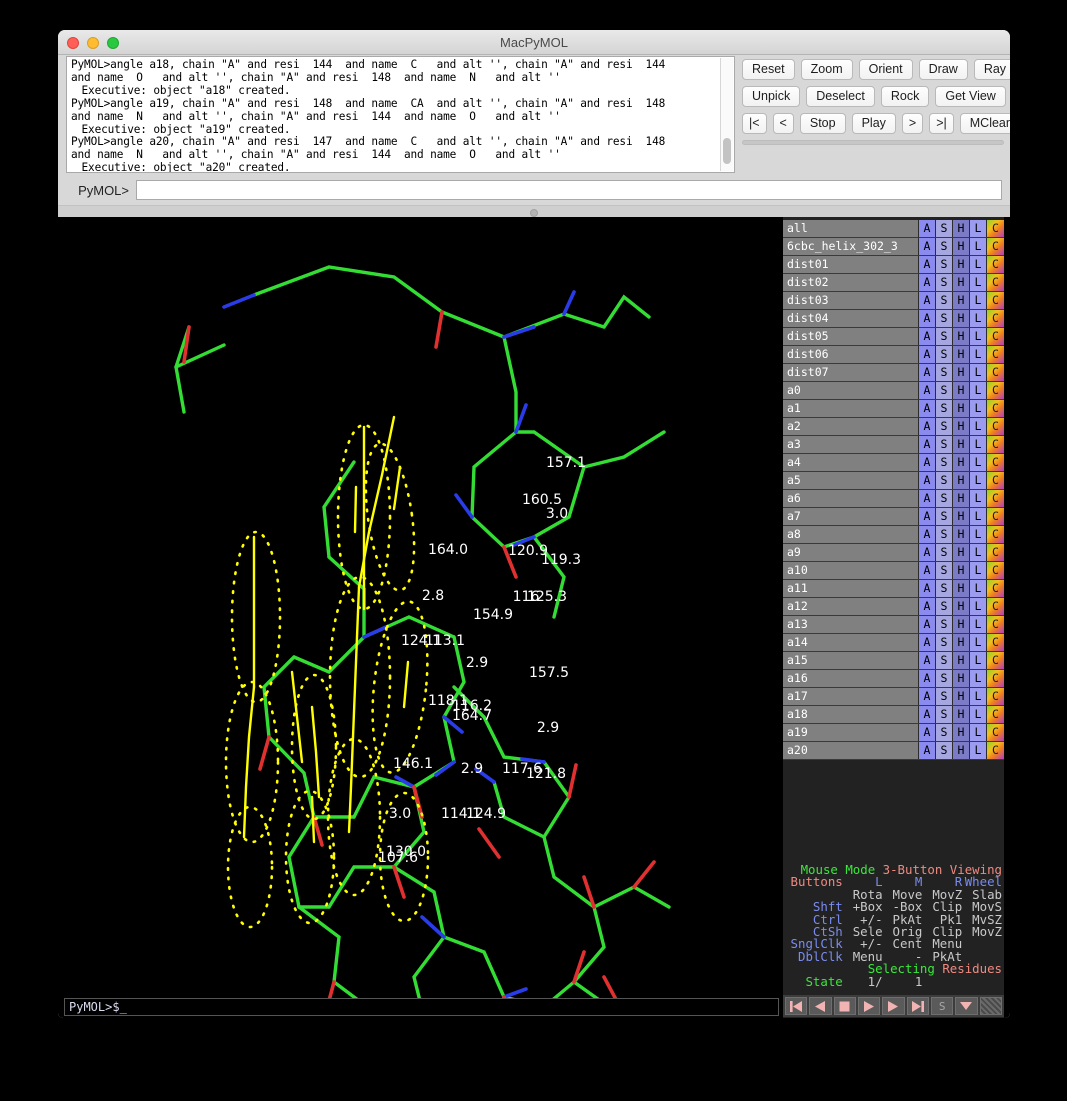 This screenshot has height=1101, width=1067. What do you see at coordinates (893, 553) in the screenshot?
I see `object-row: a9 A S H L C` at bounding box center [893, 553].